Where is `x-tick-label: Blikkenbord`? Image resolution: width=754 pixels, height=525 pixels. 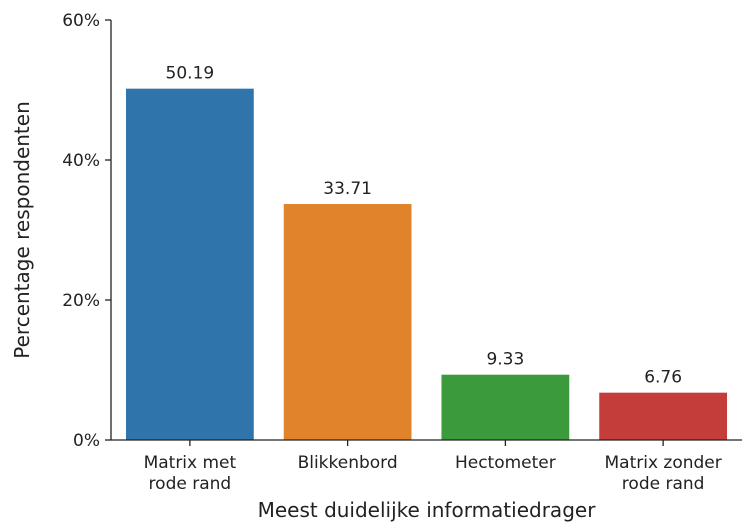 x-tick-label: Blikkenbord is located at coordinates (348, 463).